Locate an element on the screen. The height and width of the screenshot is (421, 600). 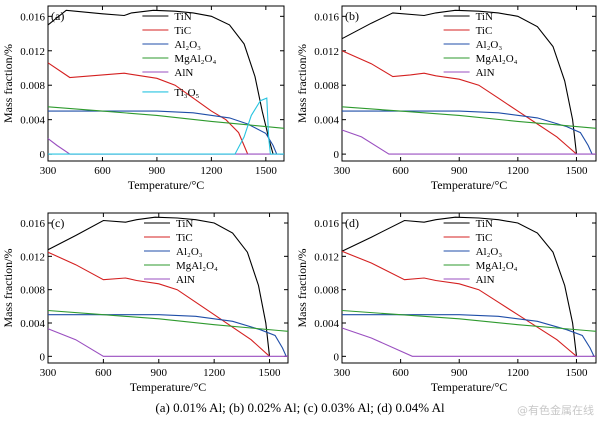
series-line-ti3o5 is located at coordinates (166, 126).